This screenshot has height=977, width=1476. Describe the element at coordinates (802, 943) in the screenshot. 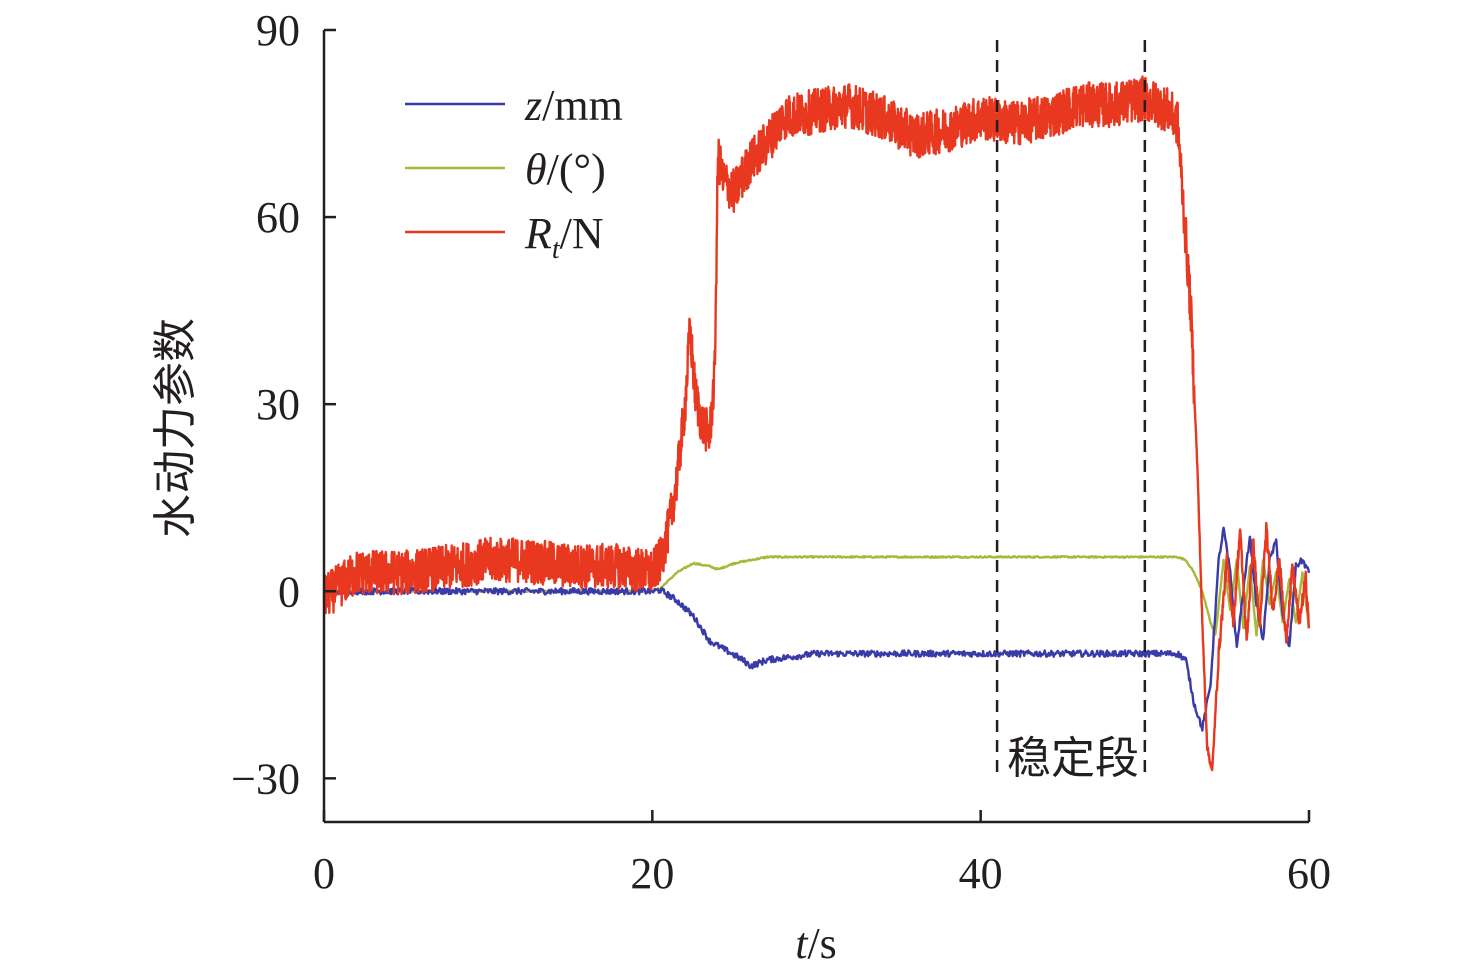

I see `x-axis-variable: t` at that location.